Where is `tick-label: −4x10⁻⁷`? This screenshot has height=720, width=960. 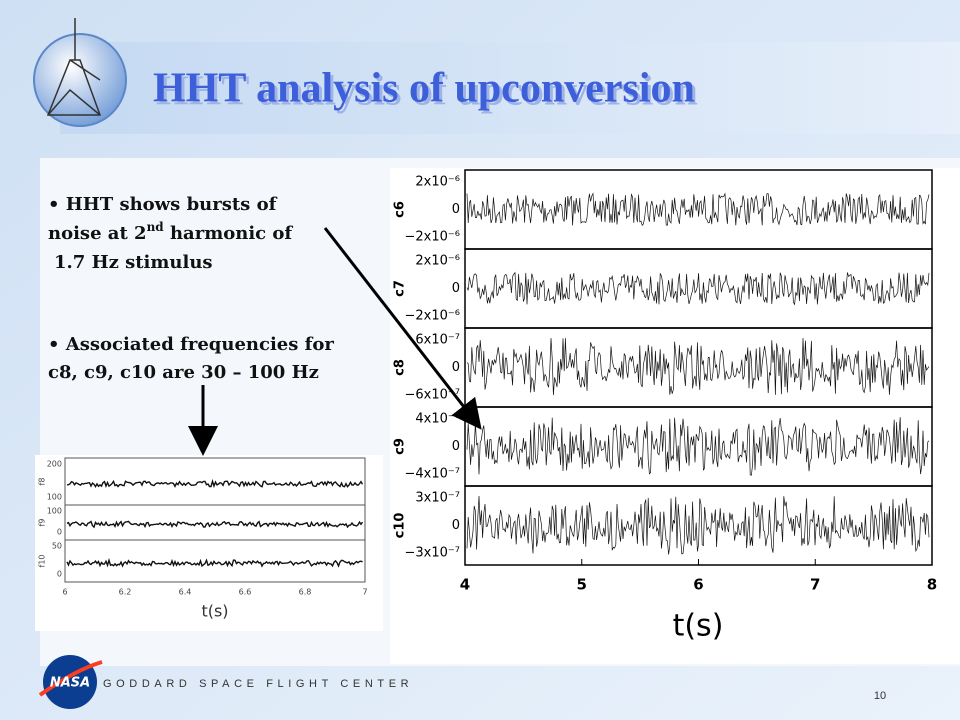
tick-label: −4x10⁻⁷ is located at coordinates (432, 474).